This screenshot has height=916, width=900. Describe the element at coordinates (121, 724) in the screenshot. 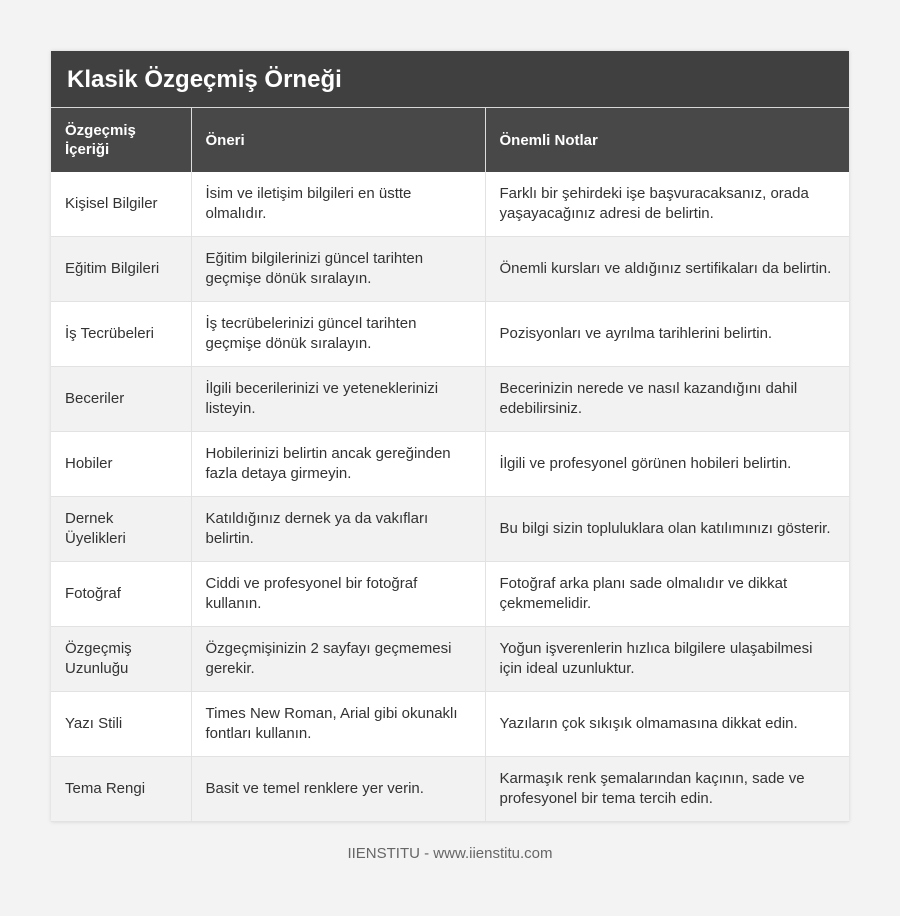

I see `cell-content: Yazı Stili` at that location.